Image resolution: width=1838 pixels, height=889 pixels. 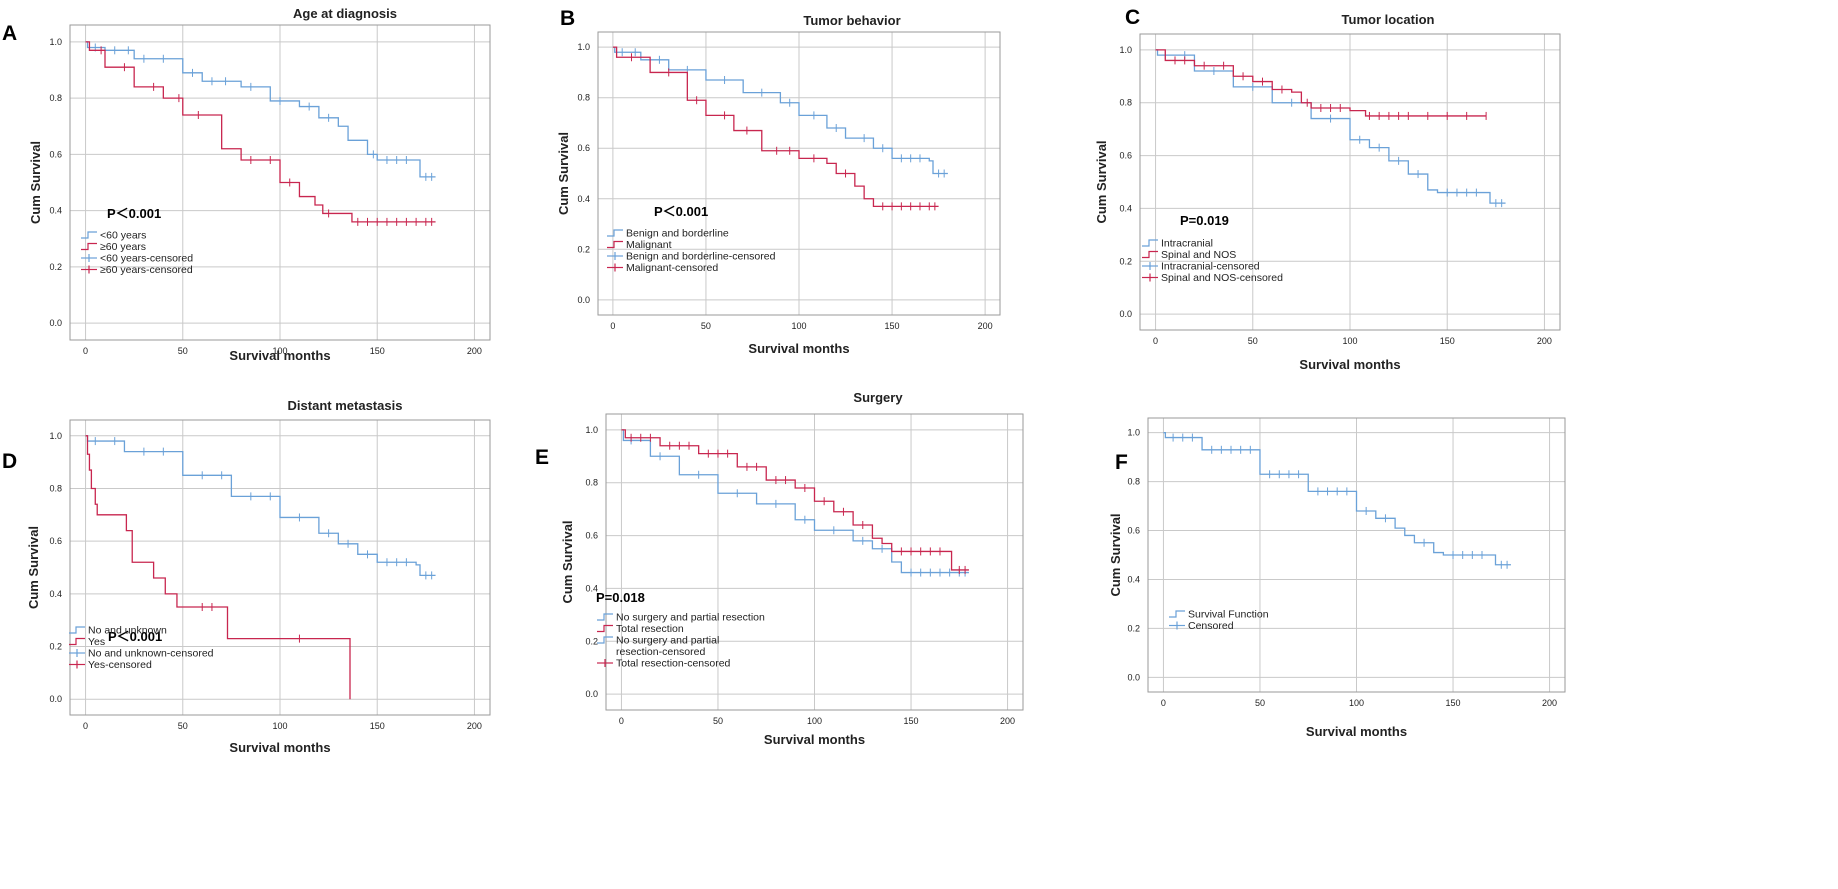 I want to click on chart-title: Tumor location, so click(x=1388, y=19).